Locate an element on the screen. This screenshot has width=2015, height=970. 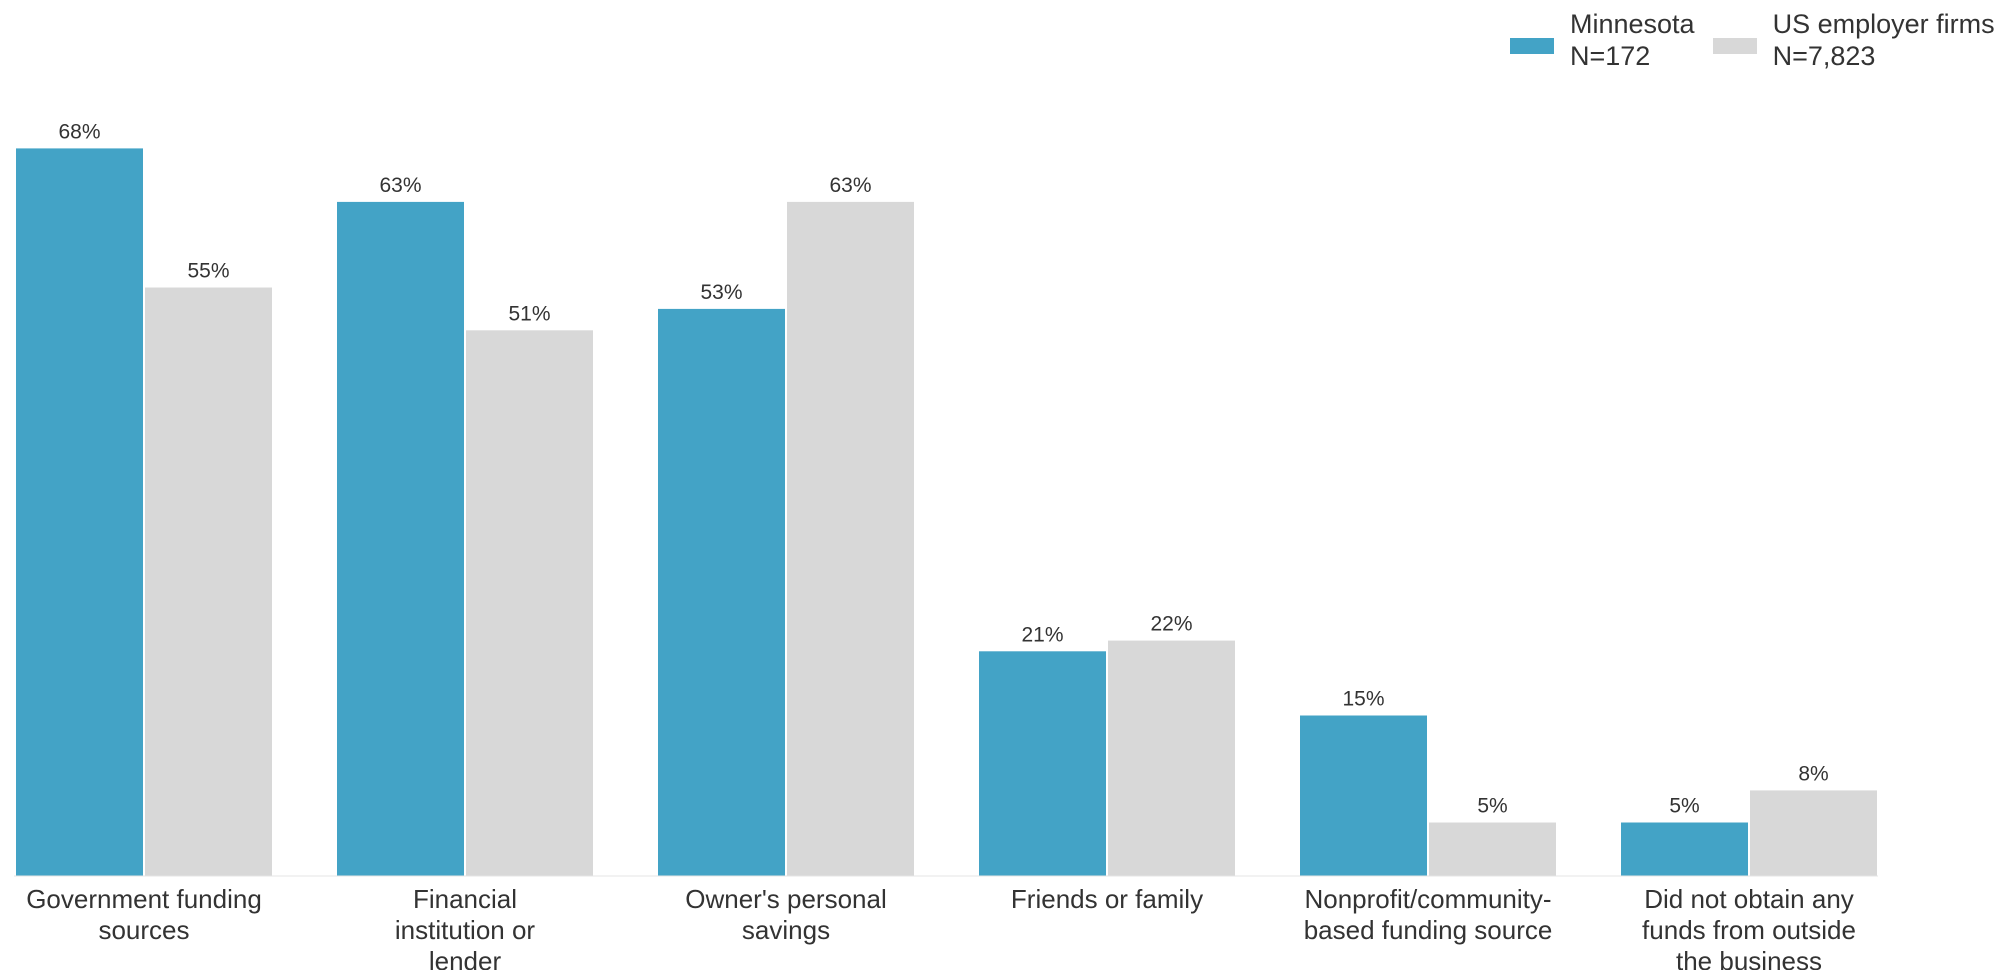
data-label-minnesota-4: 15% is located at coordinates (1363, 699).